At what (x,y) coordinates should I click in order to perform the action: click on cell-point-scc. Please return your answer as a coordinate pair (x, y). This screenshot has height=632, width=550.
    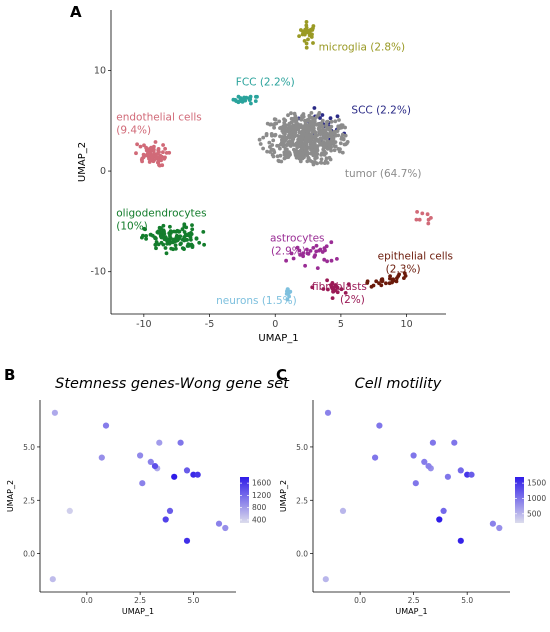
    Looking at the image, I should click on (314, 108).